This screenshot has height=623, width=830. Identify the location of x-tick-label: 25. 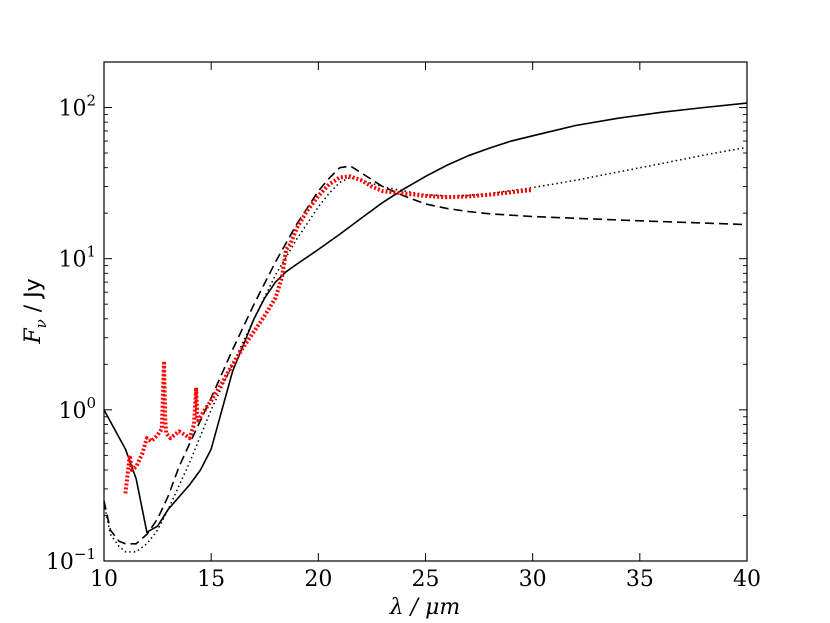
(426, 579).